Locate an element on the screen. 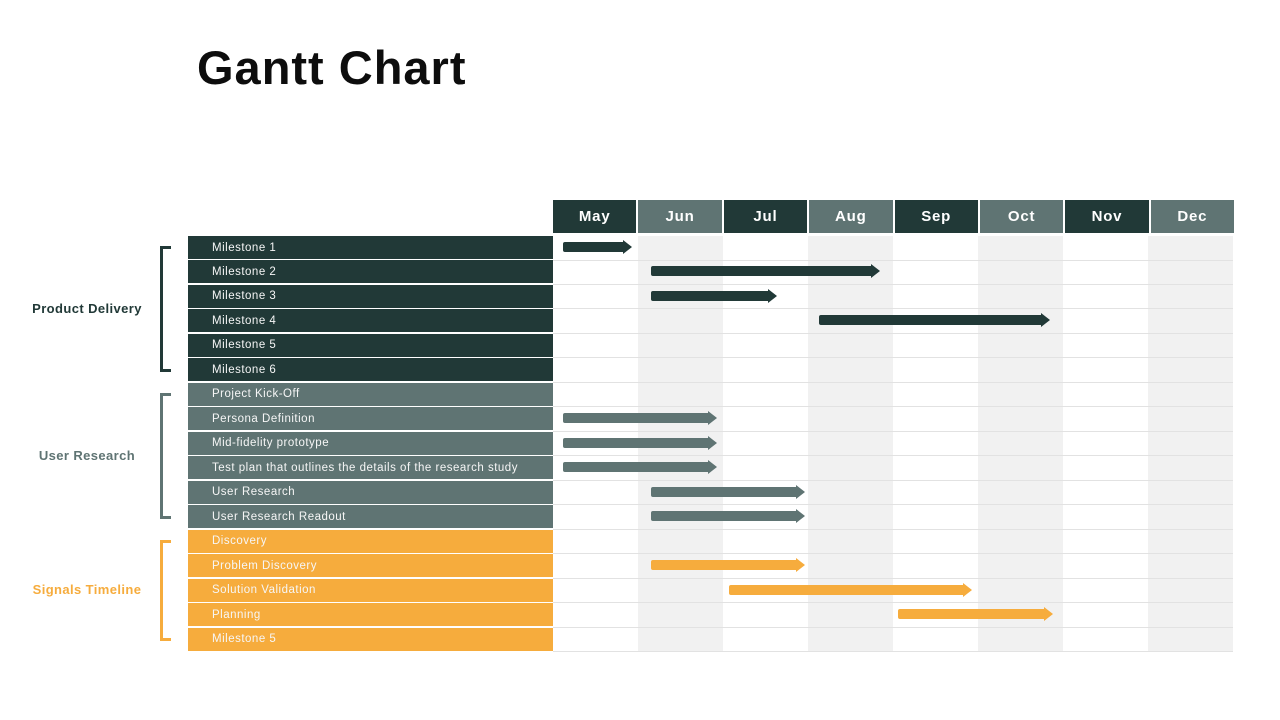  task-row: User Research is located at coordinates (711, 493).